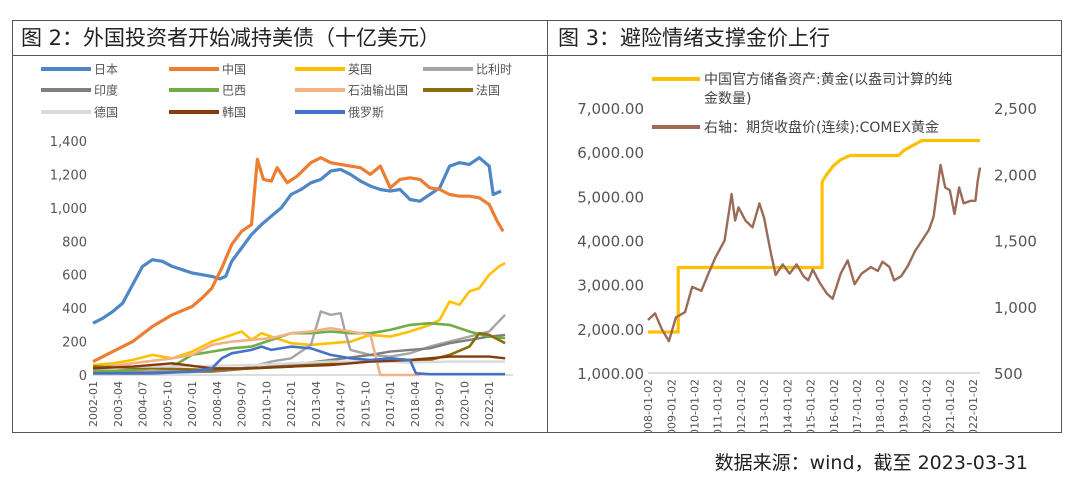  Describe the element at coordinates (106, 70) in the screenshot. I see `legend-label: 日本` at that location.